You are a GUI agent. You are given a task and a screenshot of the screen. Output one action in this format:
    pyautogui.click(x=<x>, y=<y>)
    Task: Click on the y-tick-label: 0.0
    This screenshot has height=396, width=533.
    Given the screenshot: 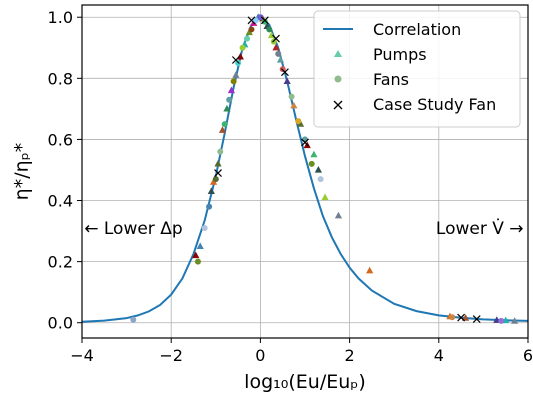 What is the action you would take?
    pyautogui.click(x=60, y=323)
    